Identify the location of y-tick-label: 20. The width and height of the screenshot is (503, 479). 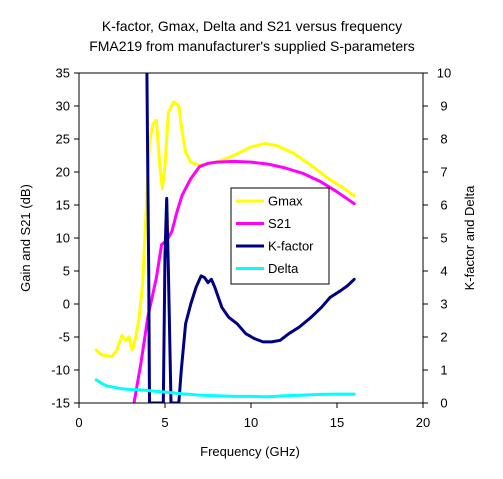
(63, 172).